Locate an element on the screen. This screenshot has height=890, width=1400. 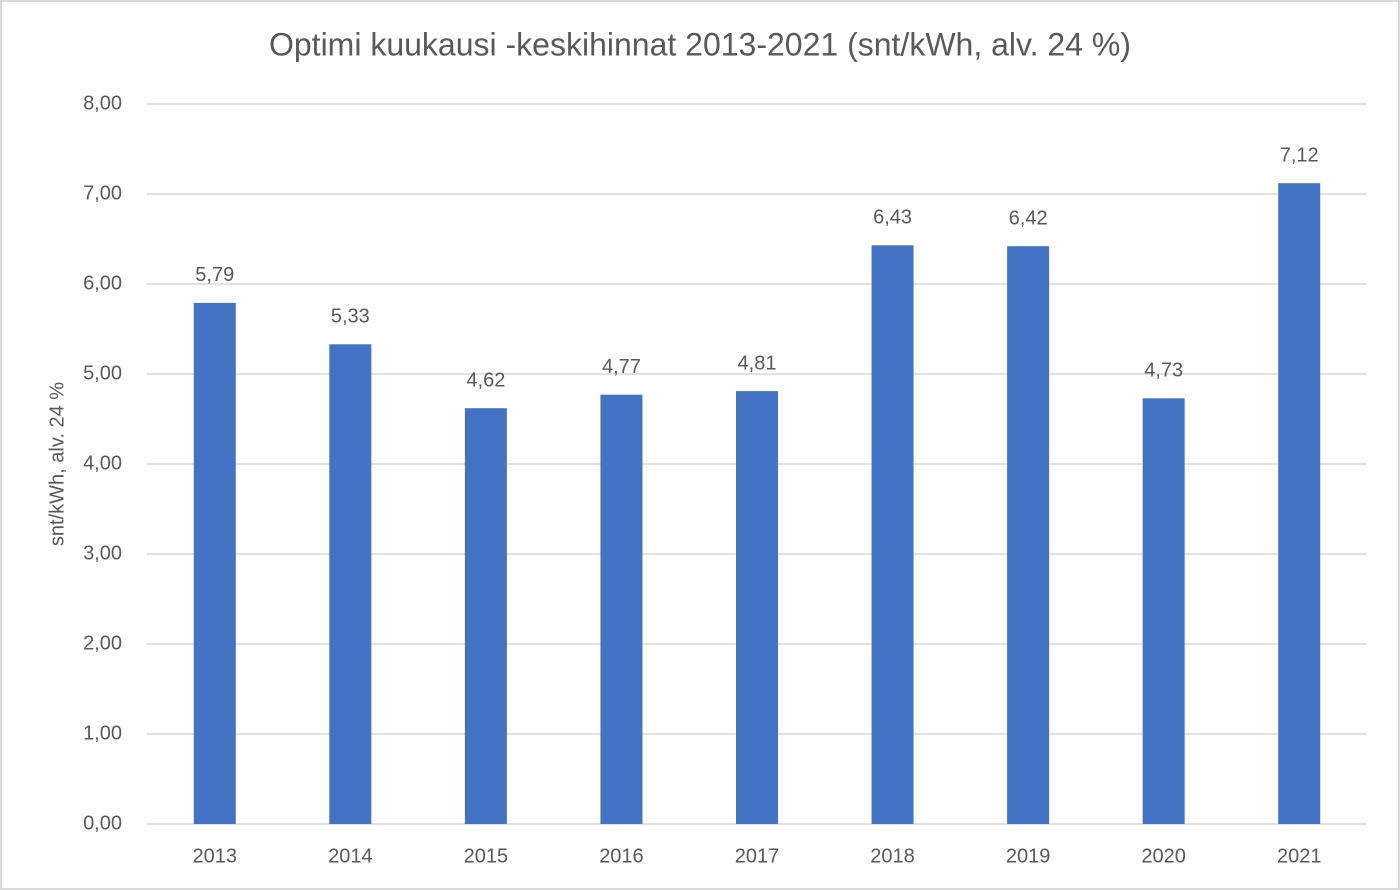
x-tick-label: 2019 is located at coordinates (1028, 856).